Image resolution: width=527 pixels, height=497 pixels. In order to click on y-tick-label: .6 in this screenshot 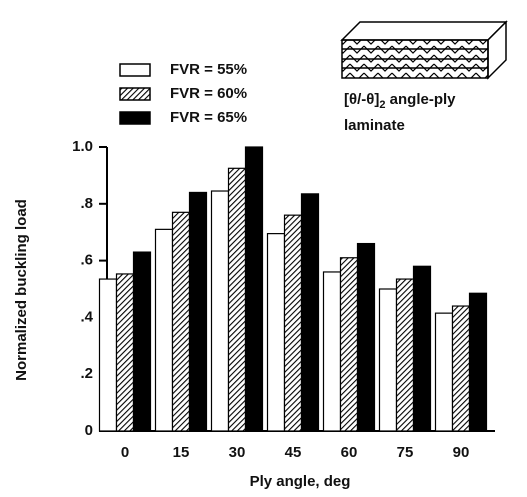, I will do `click(86, 260)`.